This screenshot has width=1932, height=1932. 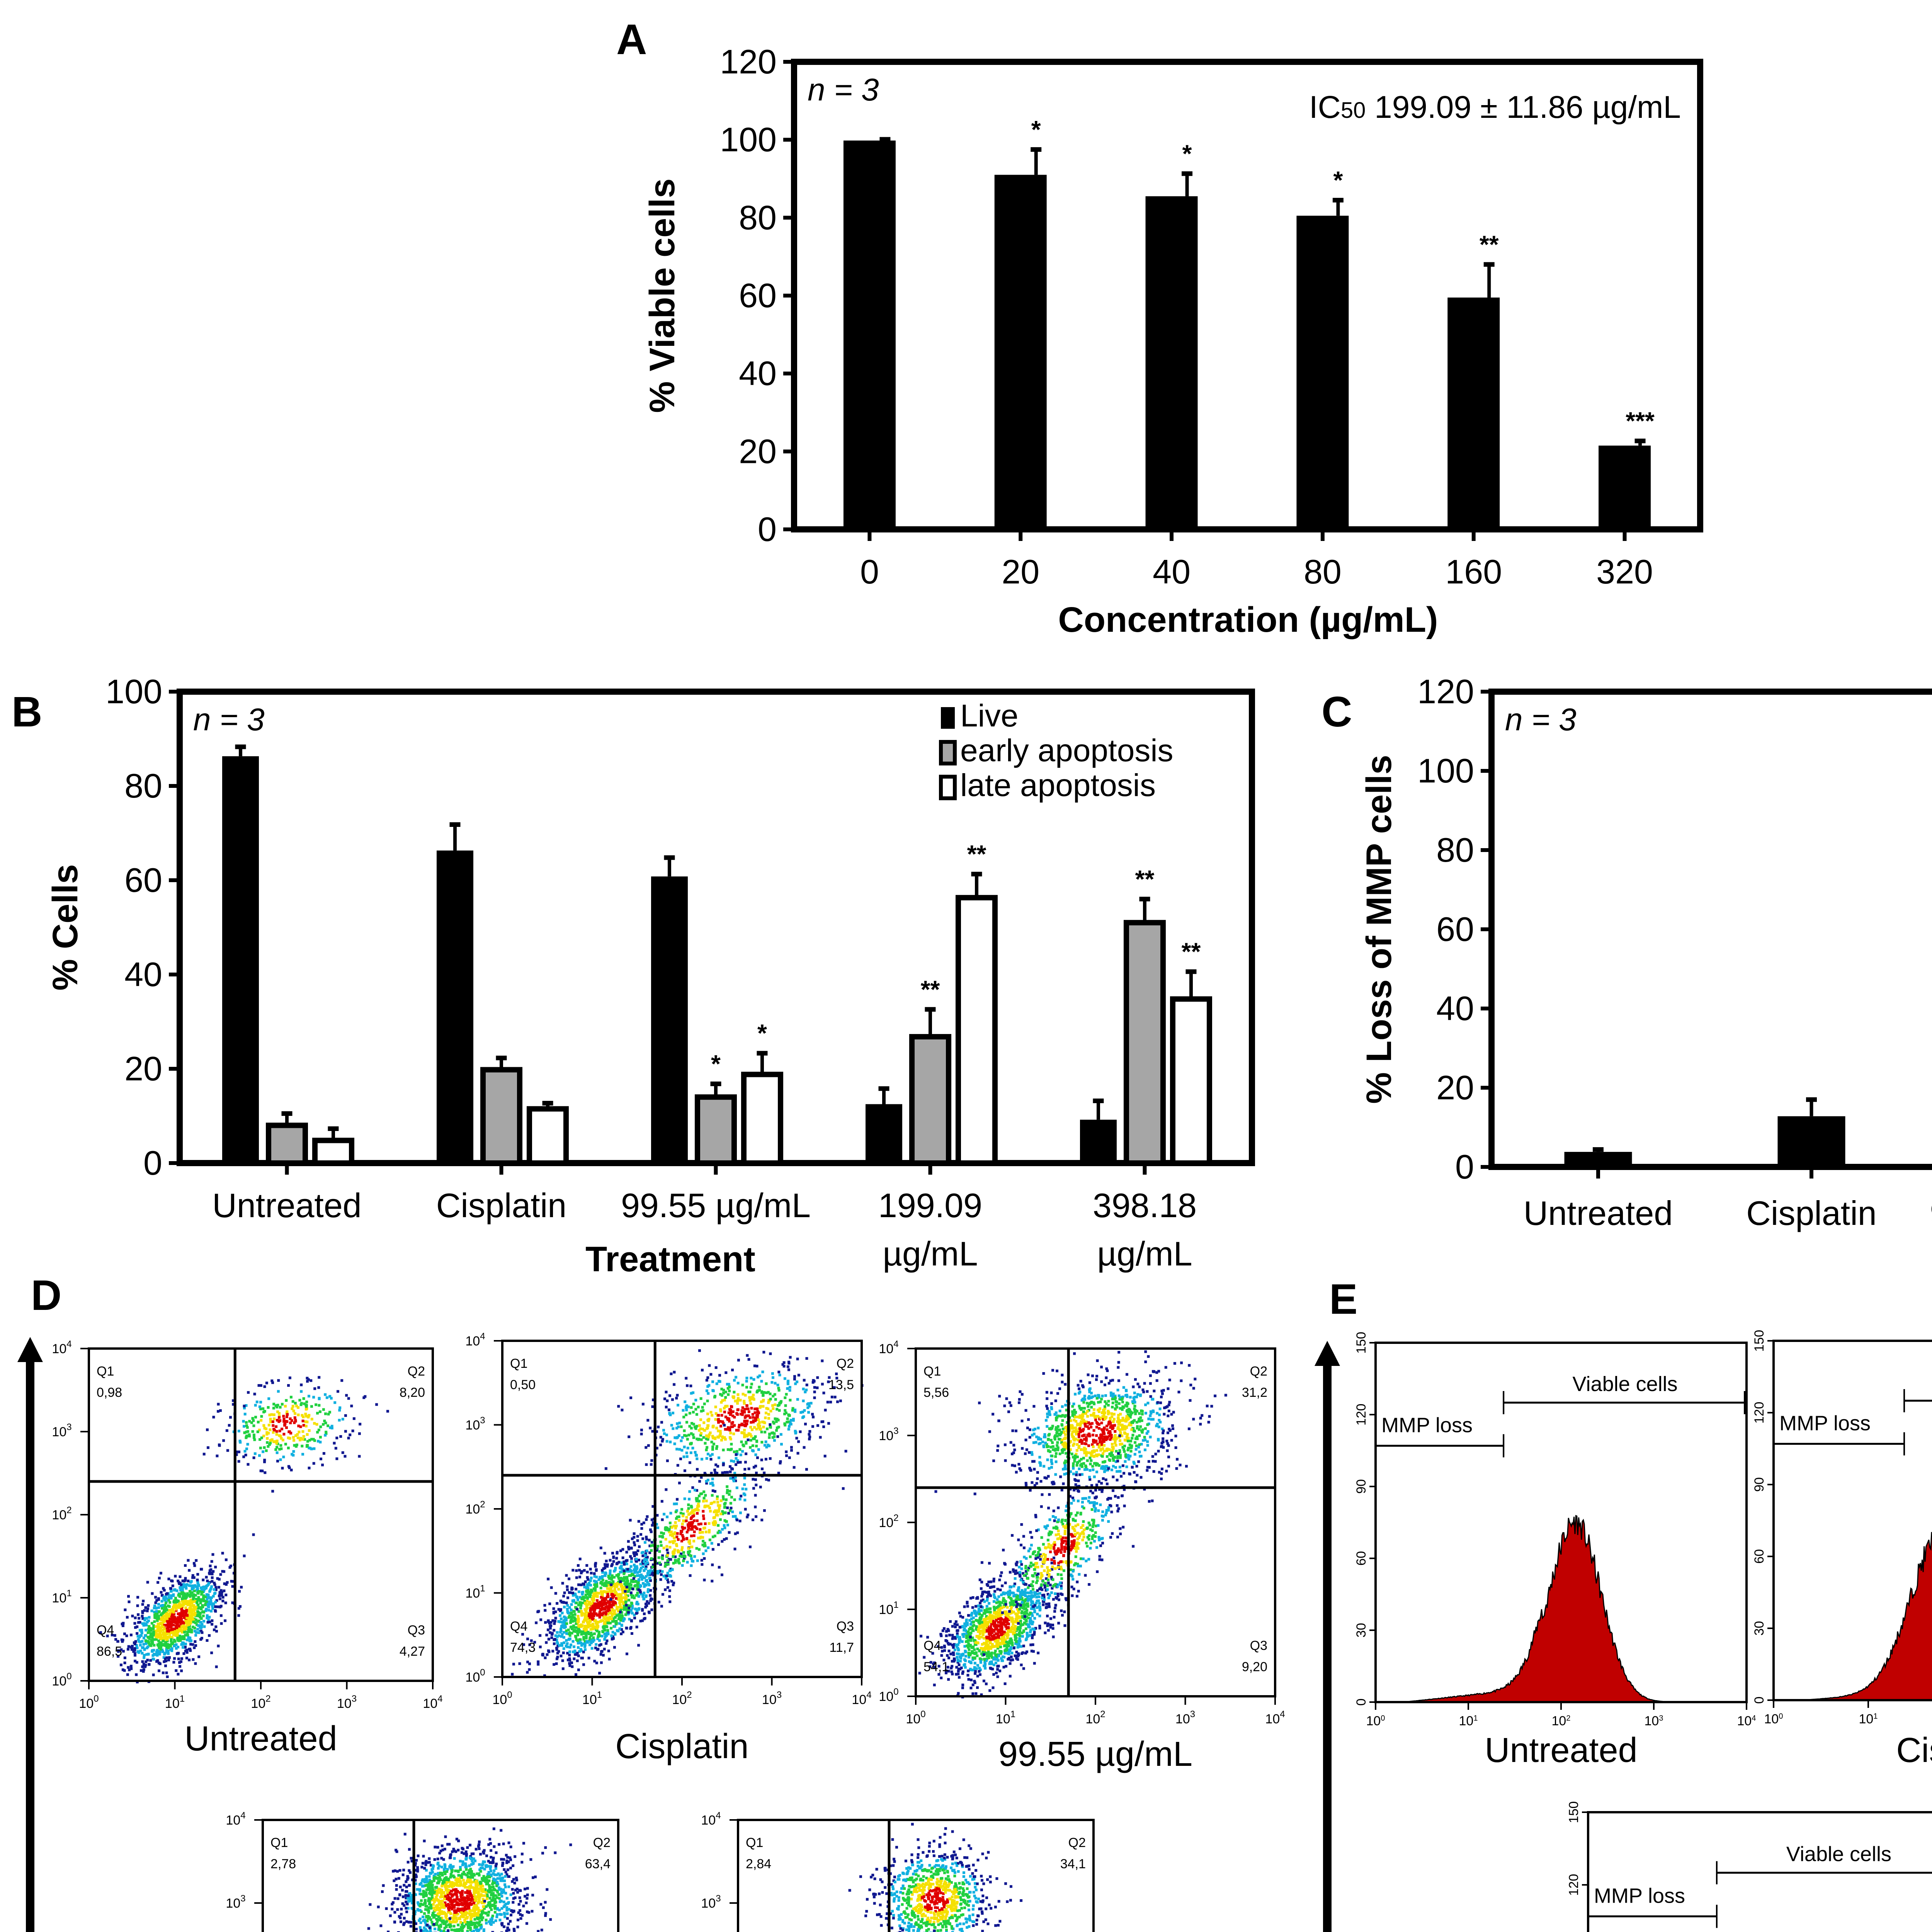 I want to click on x-tick-label: 80, so click(x=1323, y=572).